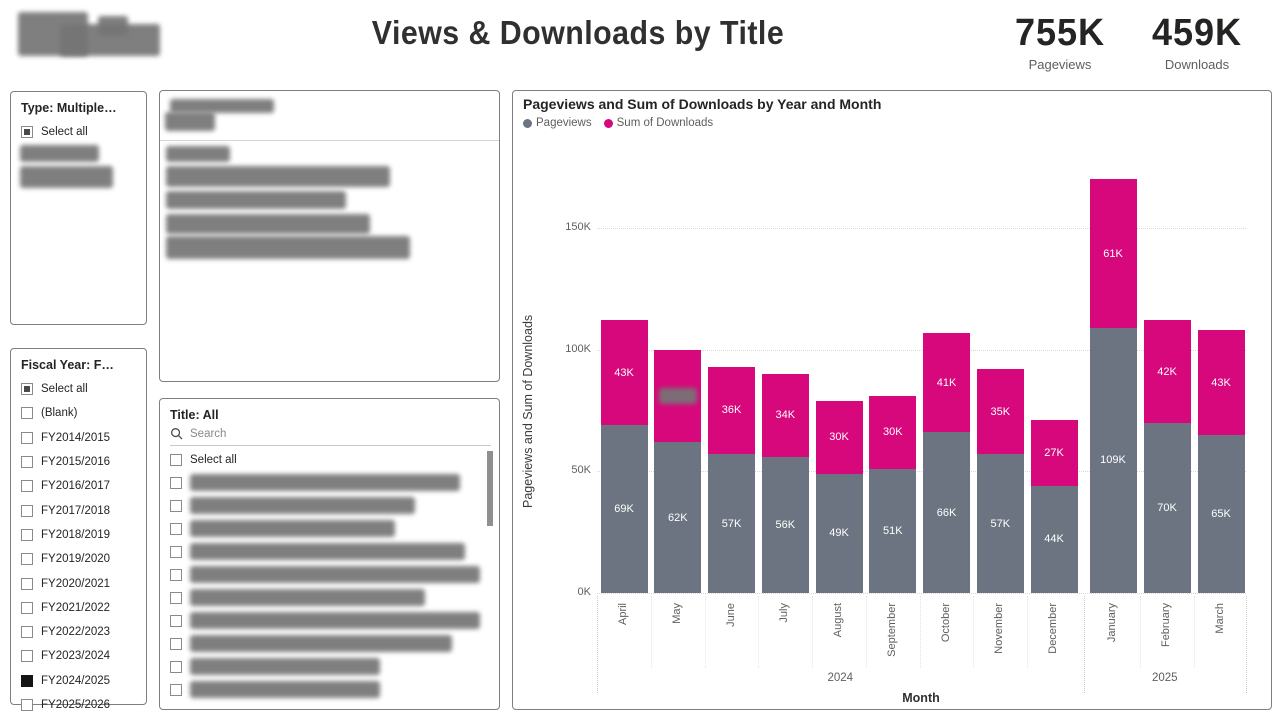 This screenshot has height=720, width=1280. Describe the element at coordinates (1221, 513) in the screenshot. I see `bar-segment-pageviews-march: 65K` at that location.